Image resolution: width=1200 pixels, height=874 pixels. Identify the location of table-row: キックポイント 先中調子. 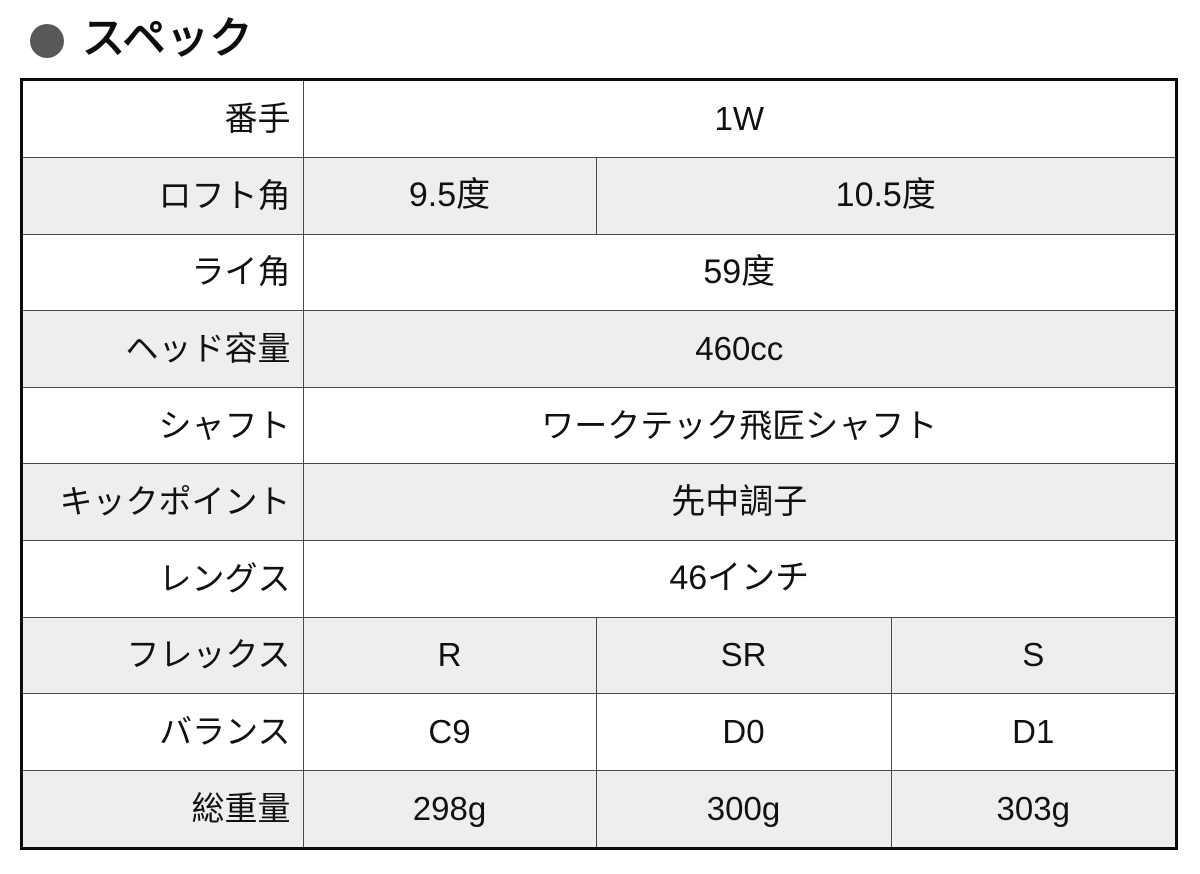
(599, 502).